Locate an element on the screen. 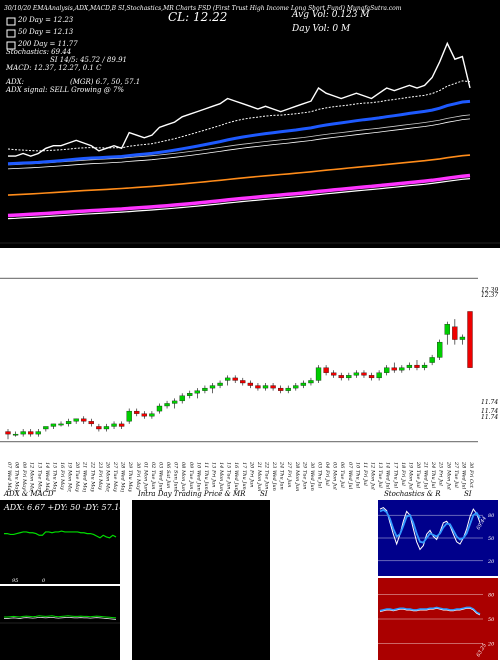 The height and width of the screenshot is (660, 500). stoch-tick-label: 50 is located at coordinates (491, 539).